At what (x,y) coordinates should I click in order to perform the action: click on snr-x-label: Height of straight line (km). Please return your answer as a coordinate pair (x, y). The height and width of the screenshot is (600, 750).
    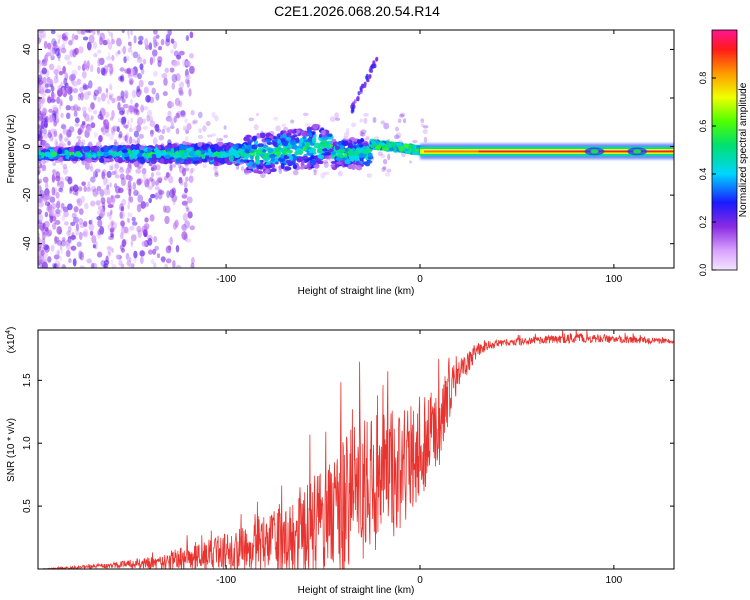
    Looking at the image, I should click on (356, 590).